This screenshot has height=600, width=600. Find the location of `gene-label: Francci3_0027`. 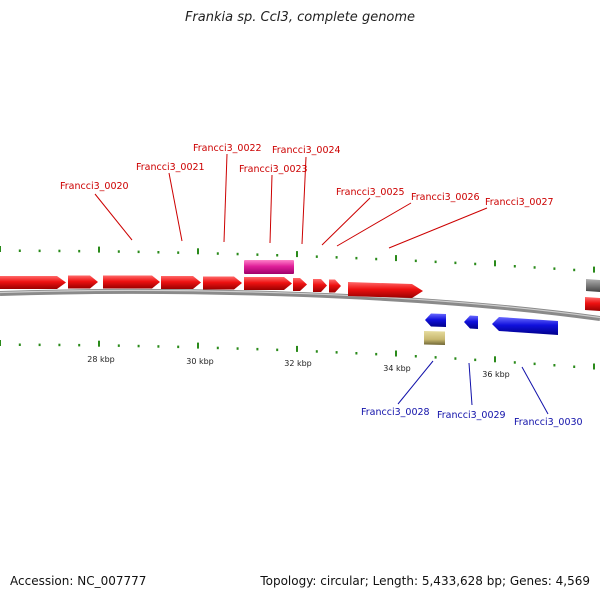

gene-label: Francci3_0027 is located at coordinates (519, 202).